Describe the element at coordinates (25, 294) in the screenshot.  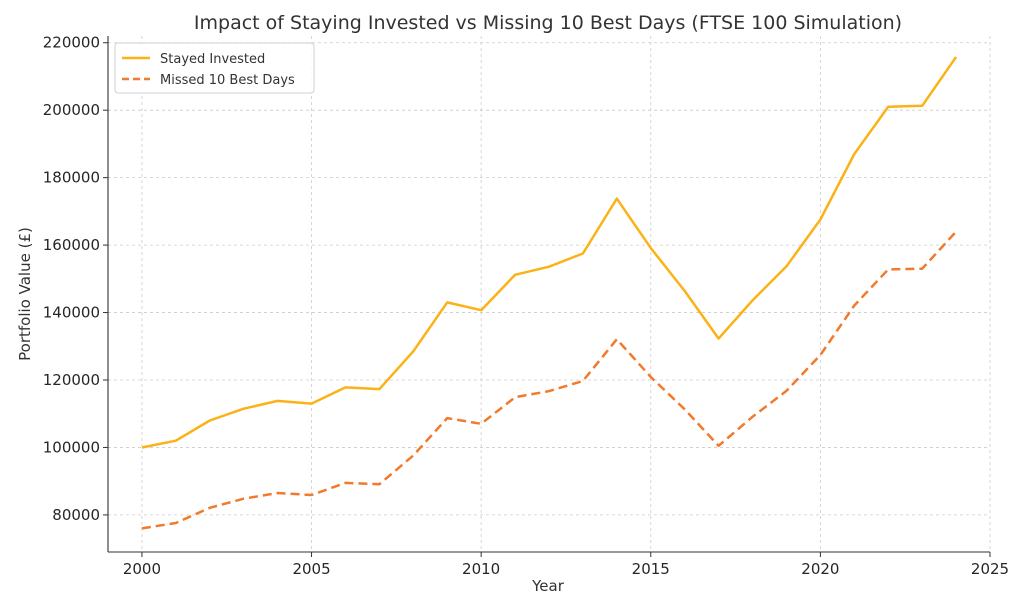
I see `y-axis-label: Portfolio Value (£)` at that location.